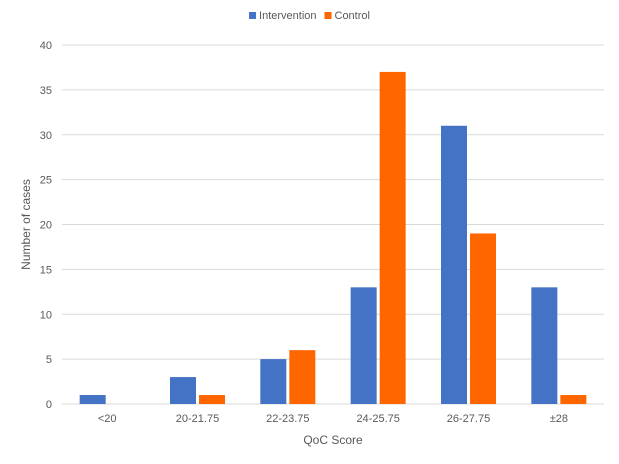 The image size is (619, 464). What do you see at coordinates (197, 419) in the screenshot?
I see `x-tick-label: 20-21.75` at bounding box center [197, 419].